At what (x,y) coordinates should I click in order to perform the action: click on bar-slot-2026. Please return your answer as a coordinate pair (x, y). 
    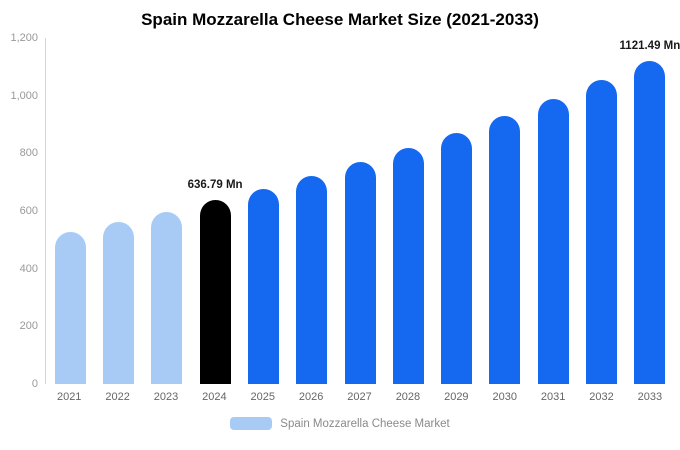
    Looking at the image, I should click on (312, 211).